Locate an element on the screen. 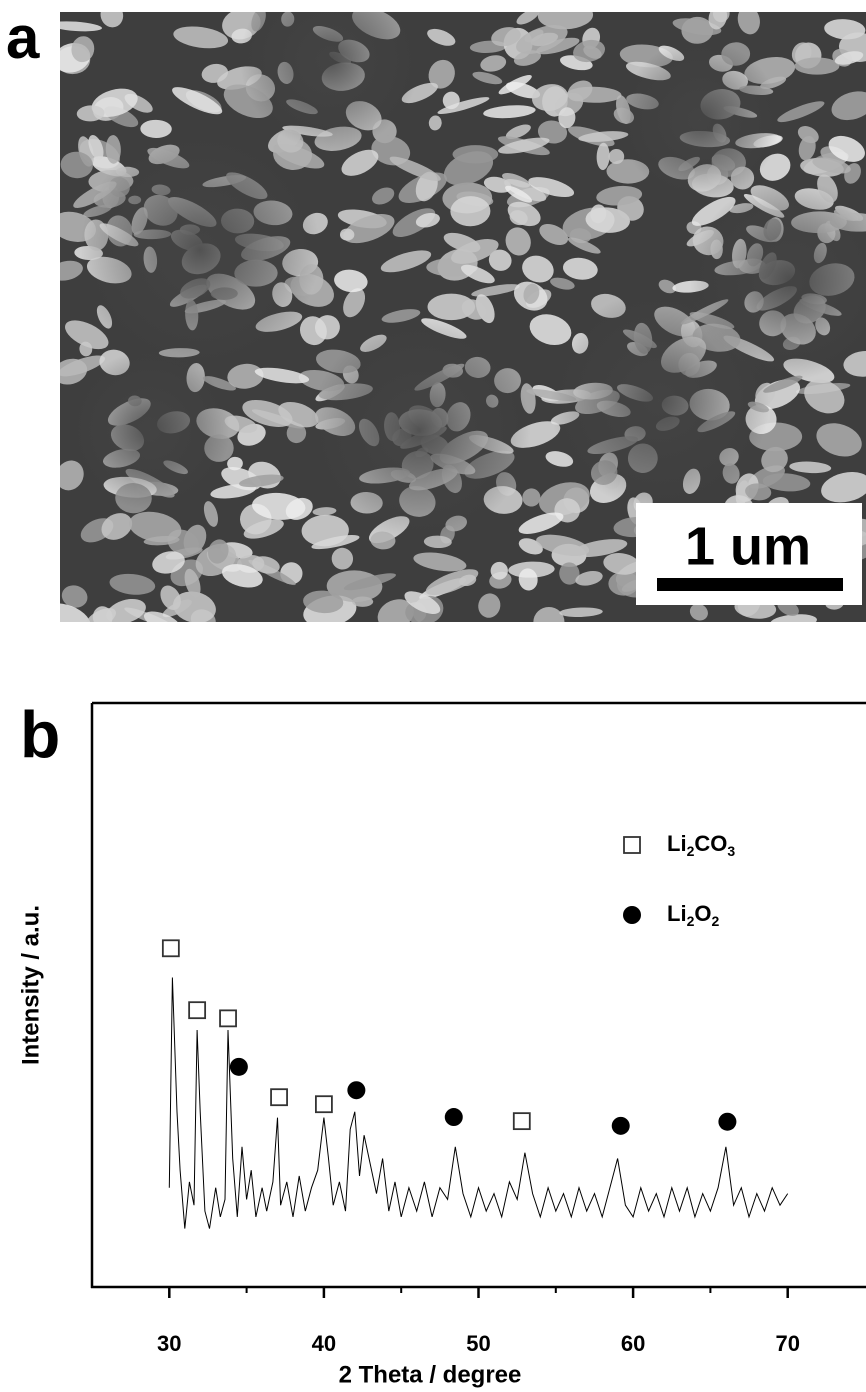 This screenshot has width=866, height=1392. legend-label: Li2CO3 is located at coordinates (701, 845).